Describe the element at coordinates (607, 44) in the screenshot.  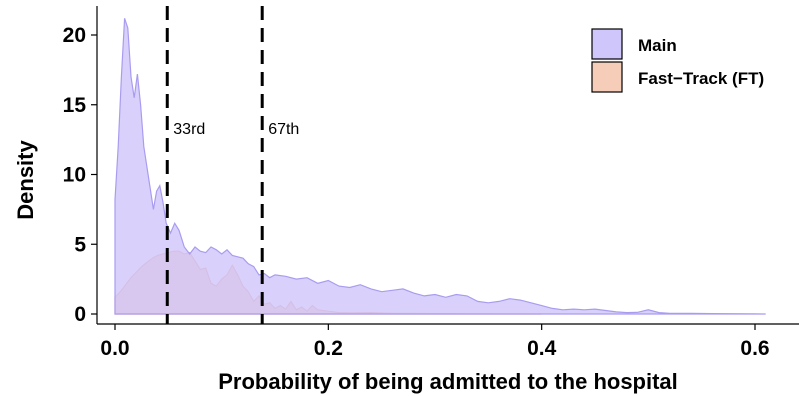
I see `legend-swatch-main` at that location.